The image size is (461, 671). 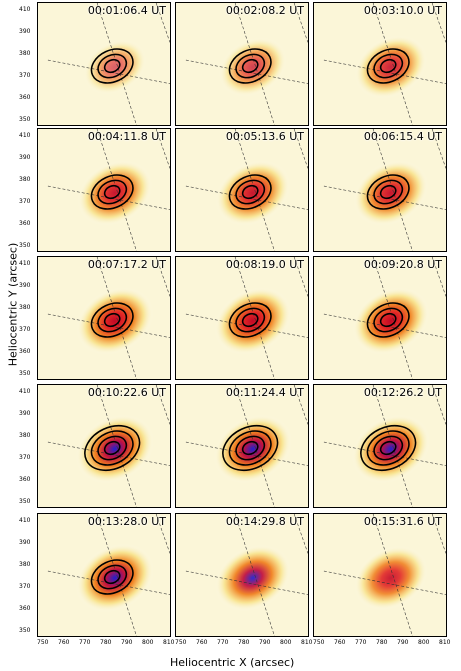 I want to click on image-panel: 00:14:29.8 UT, so click(x=242, y=575).